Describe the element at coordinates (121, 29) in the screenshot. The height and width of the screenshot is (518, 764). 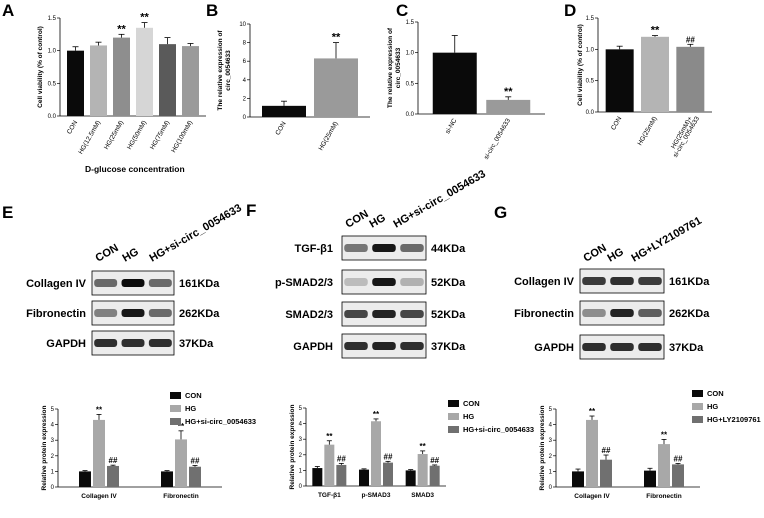
I see `panel-A-significance-mark: **` at that location.